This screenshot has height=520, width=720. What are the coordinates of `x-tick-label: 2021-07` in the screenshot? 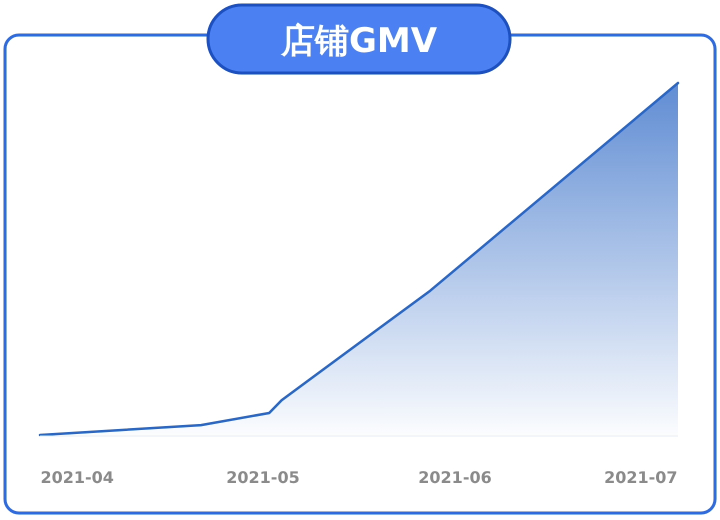 It's located at (641, 477).